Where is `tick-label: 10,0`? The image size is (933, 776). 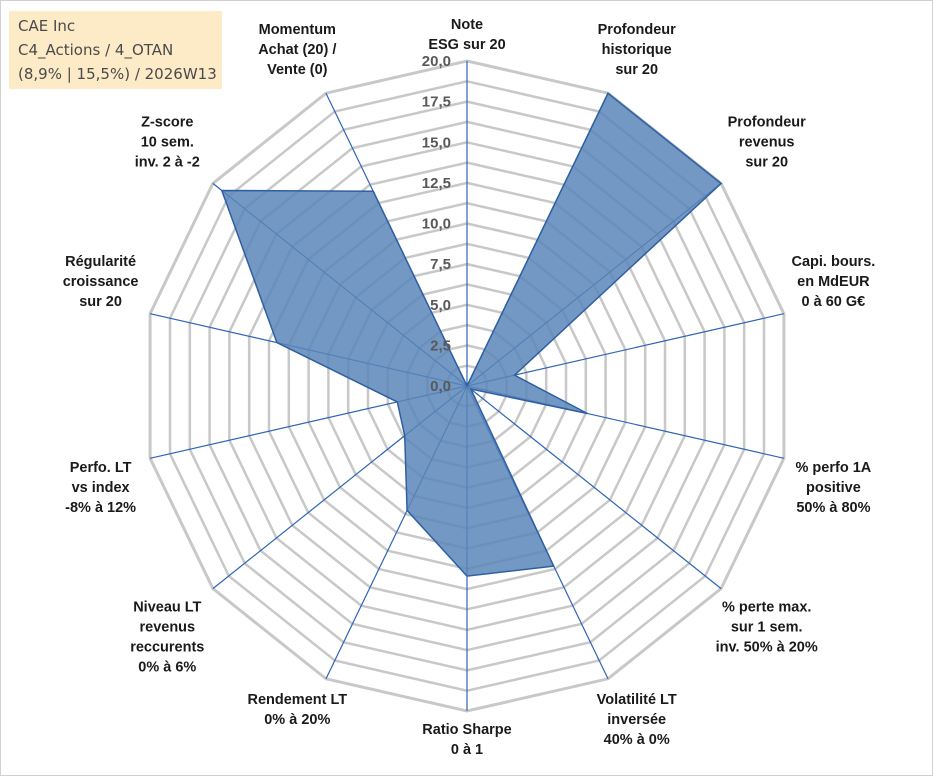 tick-label: 10,0 is located at coordinates (436, 224).